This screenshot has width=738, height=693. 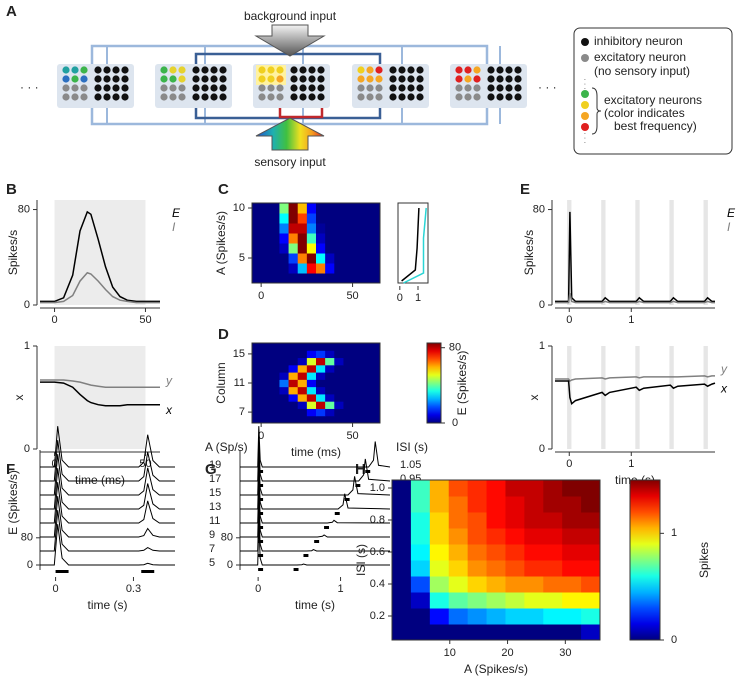 What do you see at coordinates (496, 669) in the screenshot?
I see `x-axis-label: A (Spikes/s)` at bounding box center [496, 669].